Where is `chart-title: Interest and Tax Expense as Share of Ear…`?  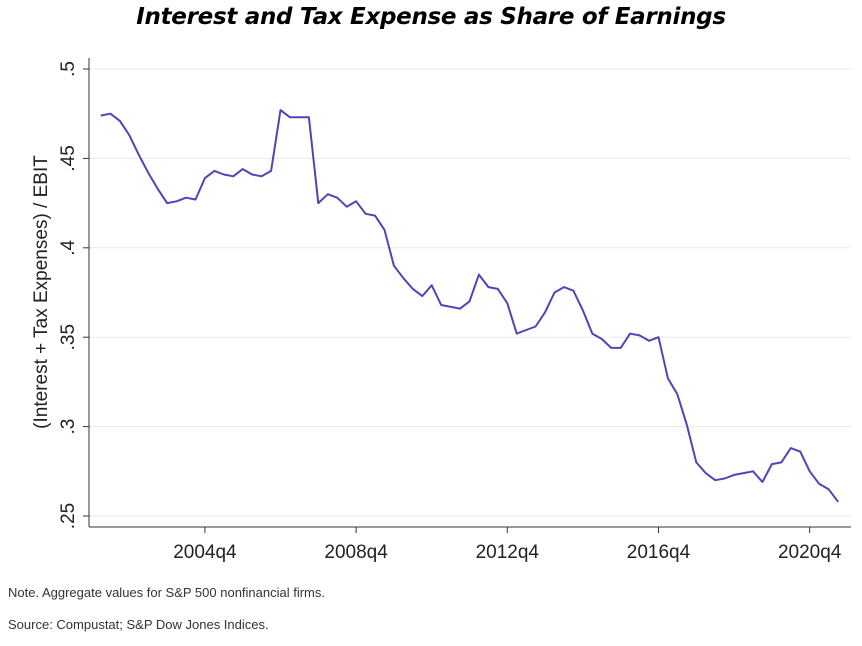
chart-title: Interest and Tax Expense as Share of Ear… is located at coordinates (431, 17).